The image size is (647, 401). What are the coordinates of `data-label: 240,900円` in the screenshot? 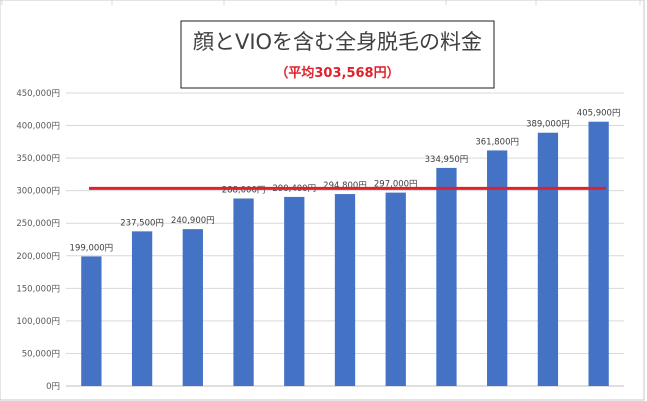 It's located at (193, 221).